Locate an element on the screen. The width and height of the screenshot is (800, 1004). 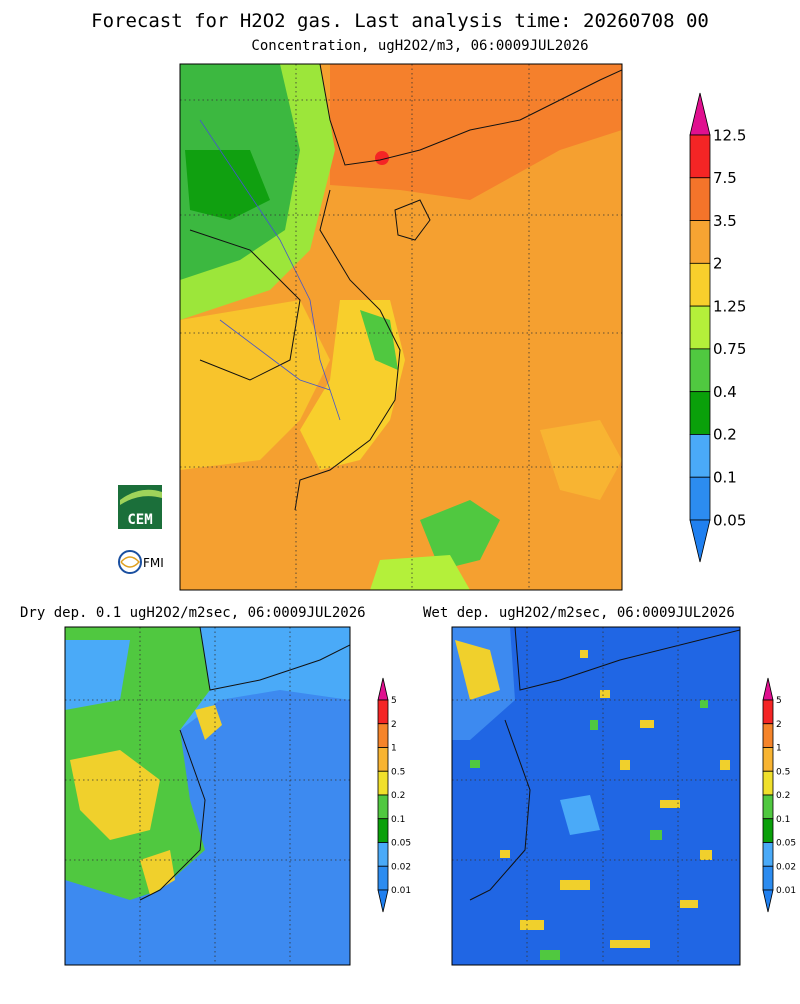
panel-title: Wet dep. ugH2O2/m2sec, 06:0009JUL2026 is located at coordinates (579, 613).